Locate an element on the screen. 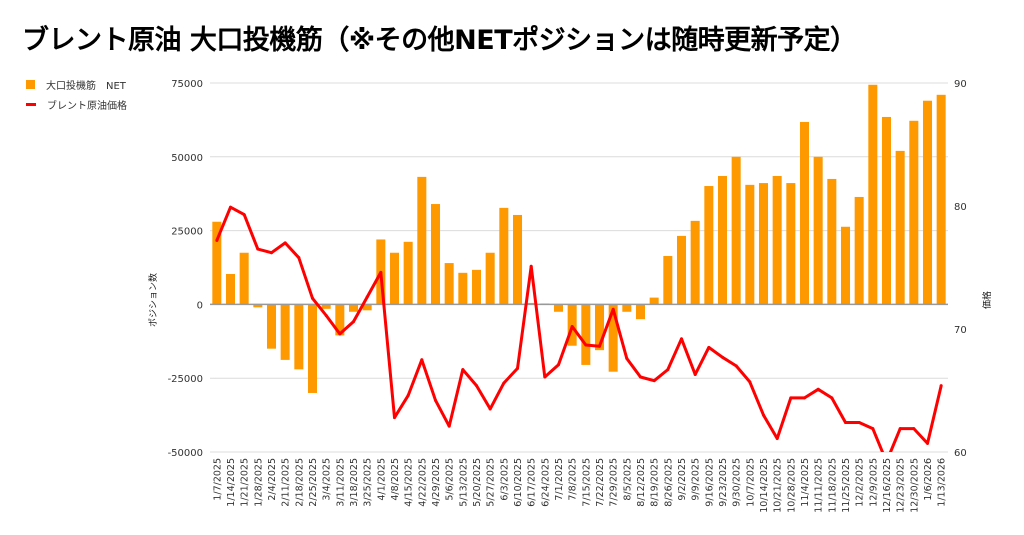  legend-item-price: ブレント原油価格 is located at coordinates (76, 104).